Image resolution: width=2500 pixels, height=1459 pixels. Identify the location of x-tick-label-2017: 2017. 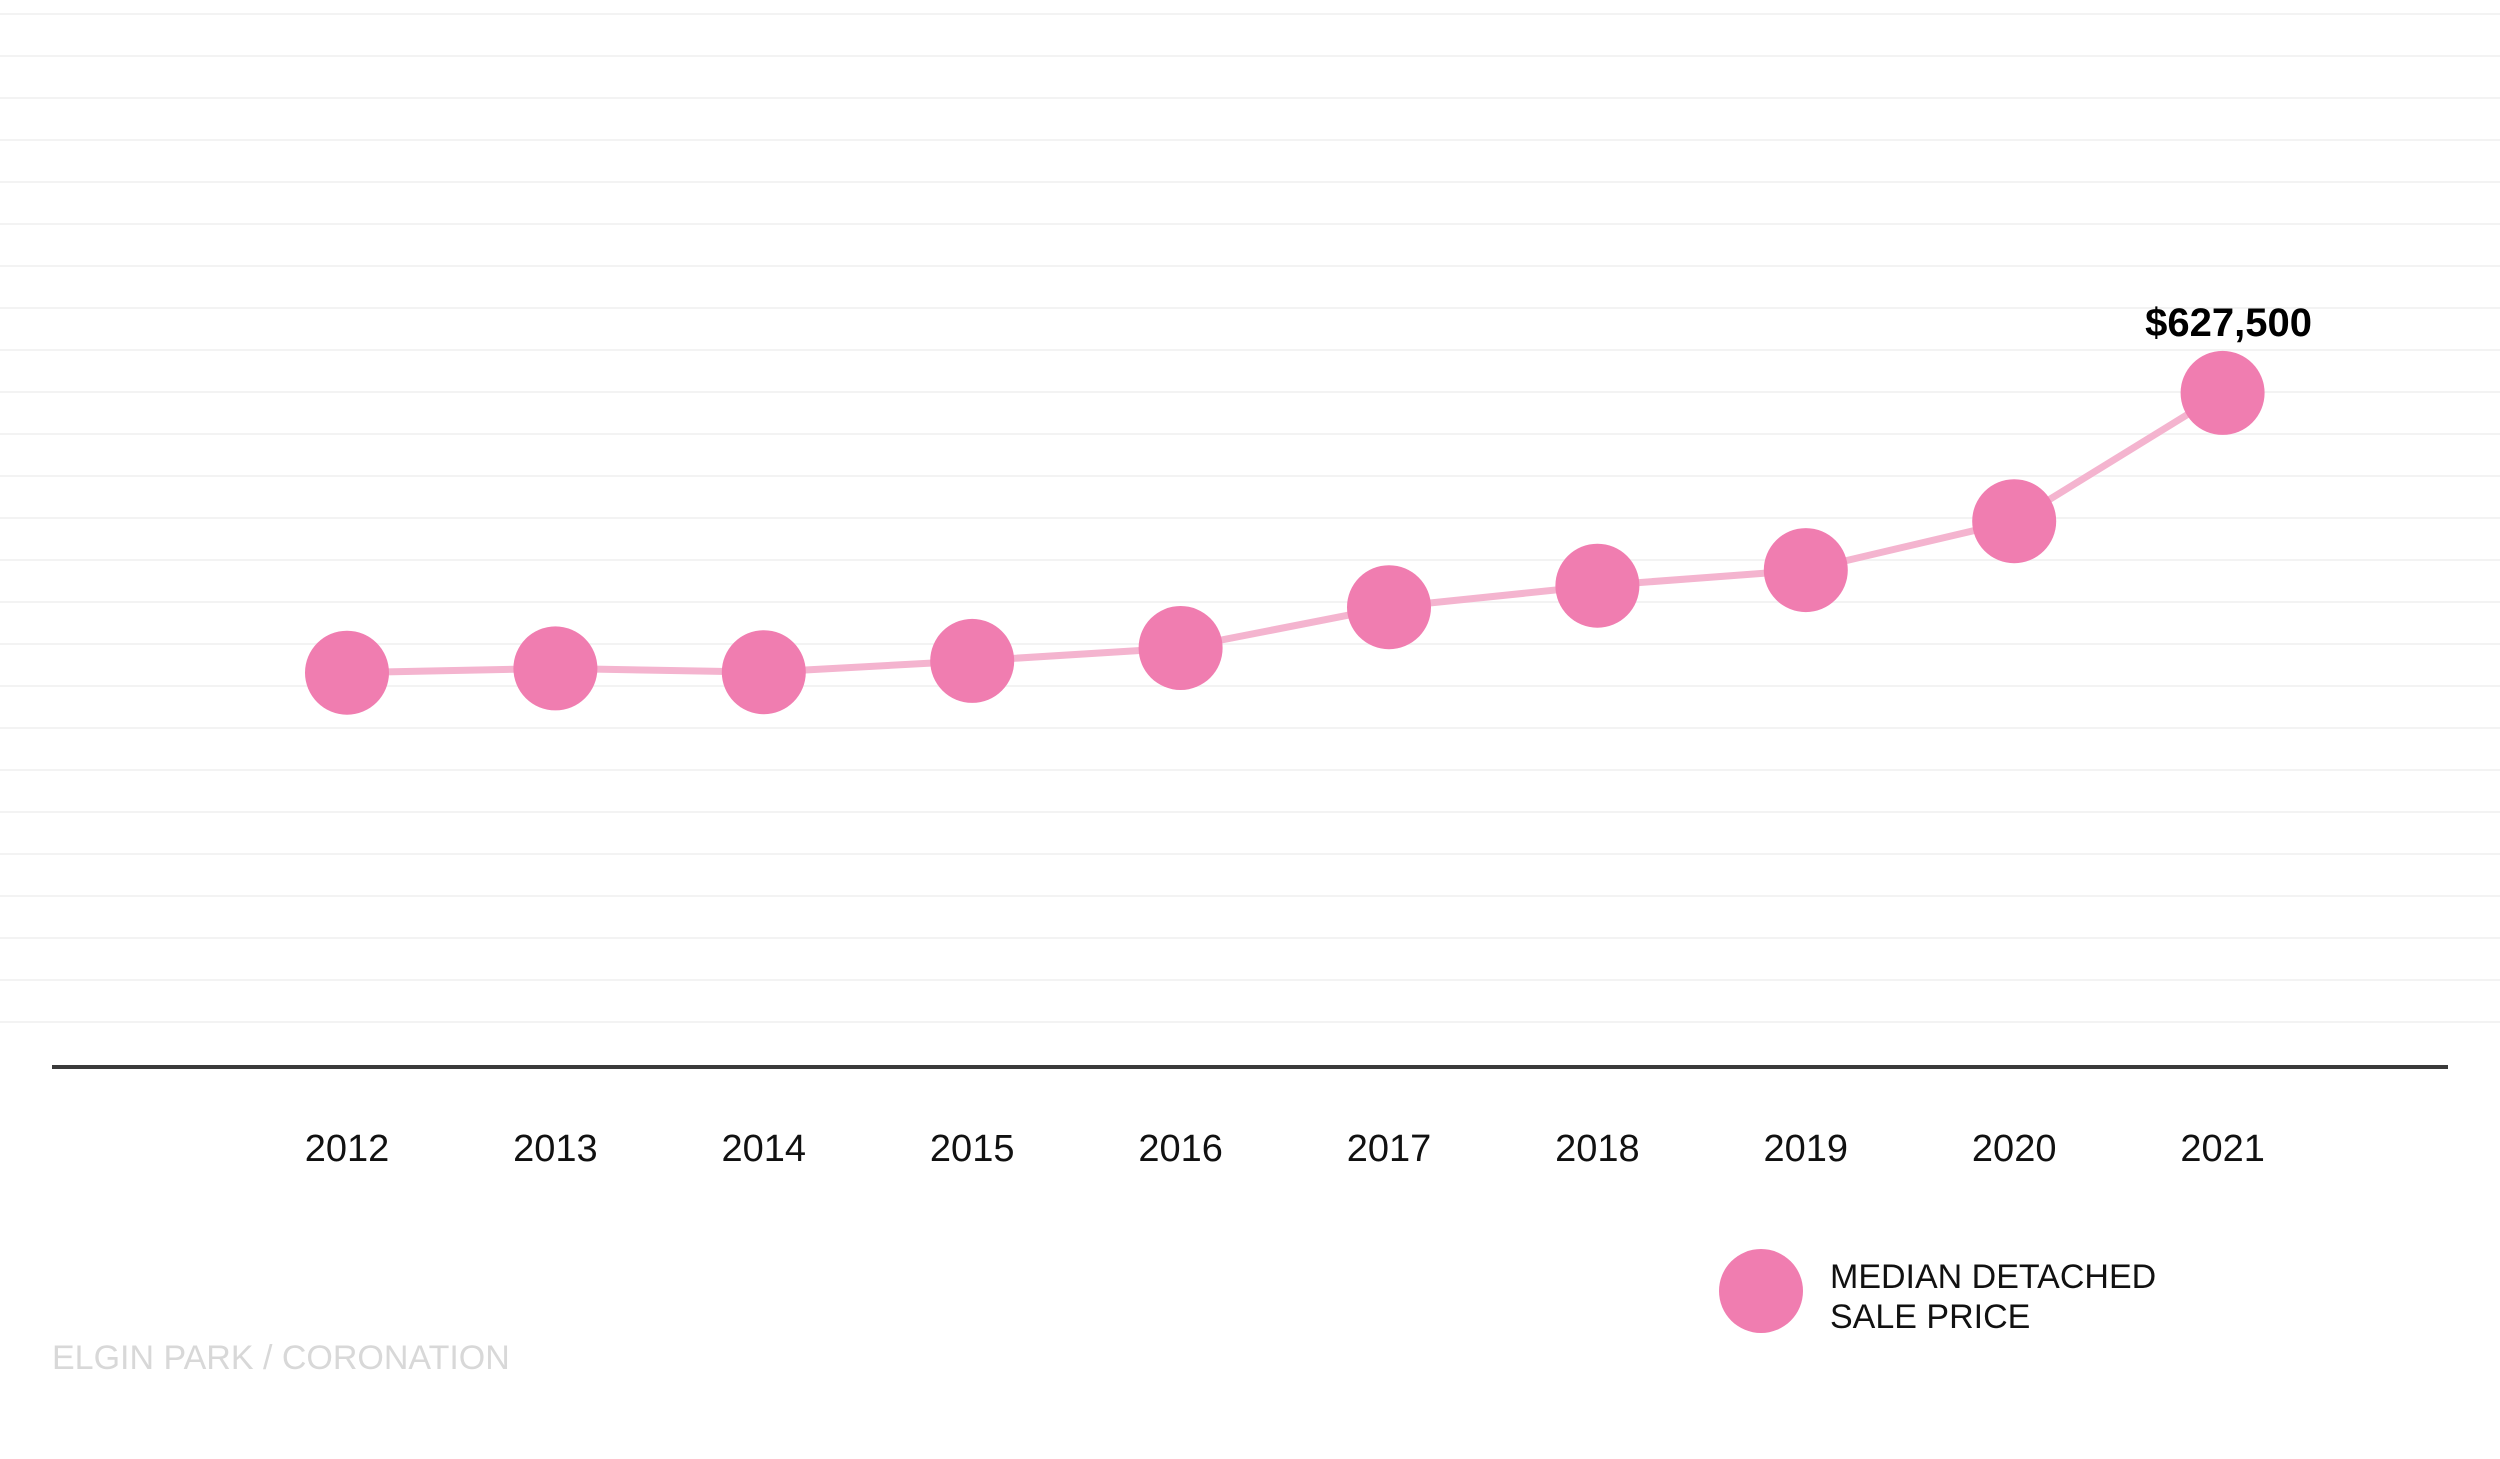
(1389, 1149).